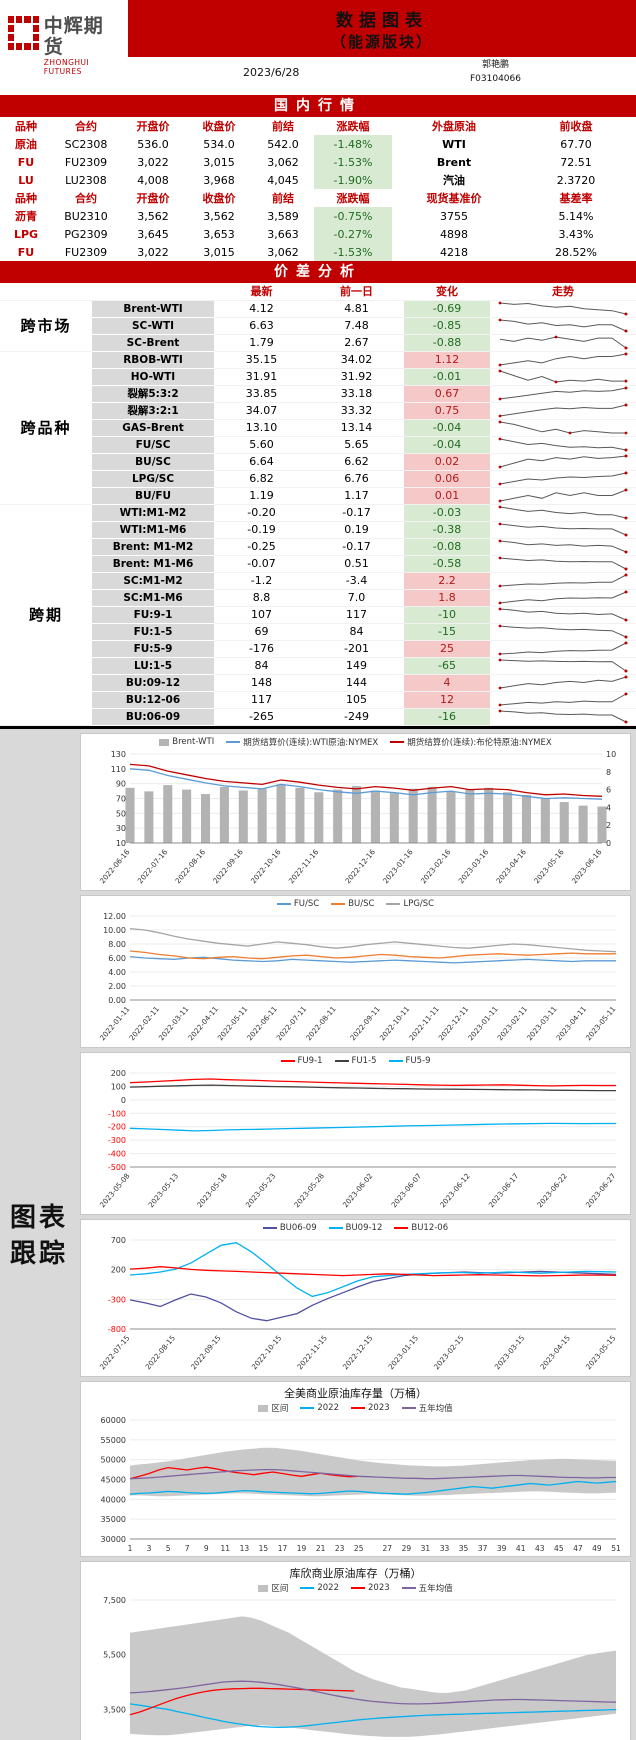 The width and height of the screenshot is (636, 1740). What do you see at coordinates (280, 1409) in the screenshot?
I see `legend-label: 区间` at bounding box center [280, 1409].